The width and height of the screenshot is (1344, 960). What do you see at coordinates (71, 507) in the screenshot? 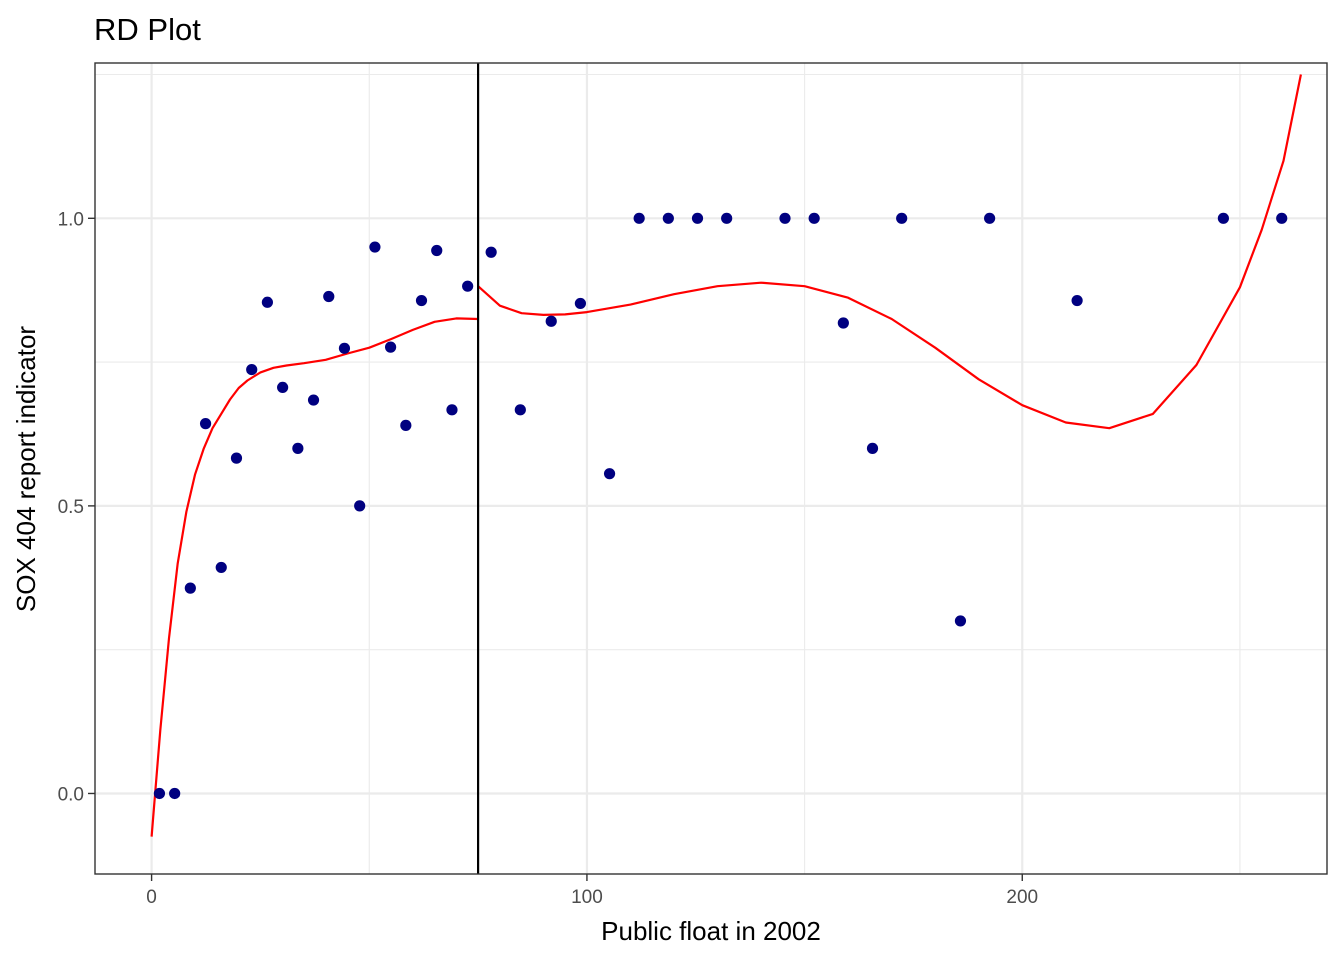
I see `y-tick-label: 0.5` at bounding box center [71, 507].